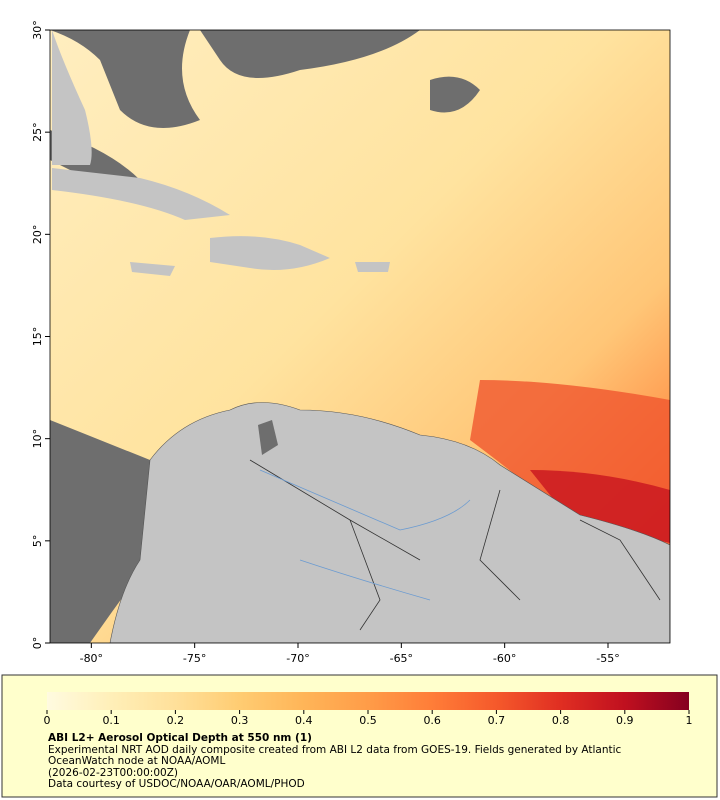 This screenshot has width=720, height=800. I want to click on y-tick-label: 0°, so click(37, 643).